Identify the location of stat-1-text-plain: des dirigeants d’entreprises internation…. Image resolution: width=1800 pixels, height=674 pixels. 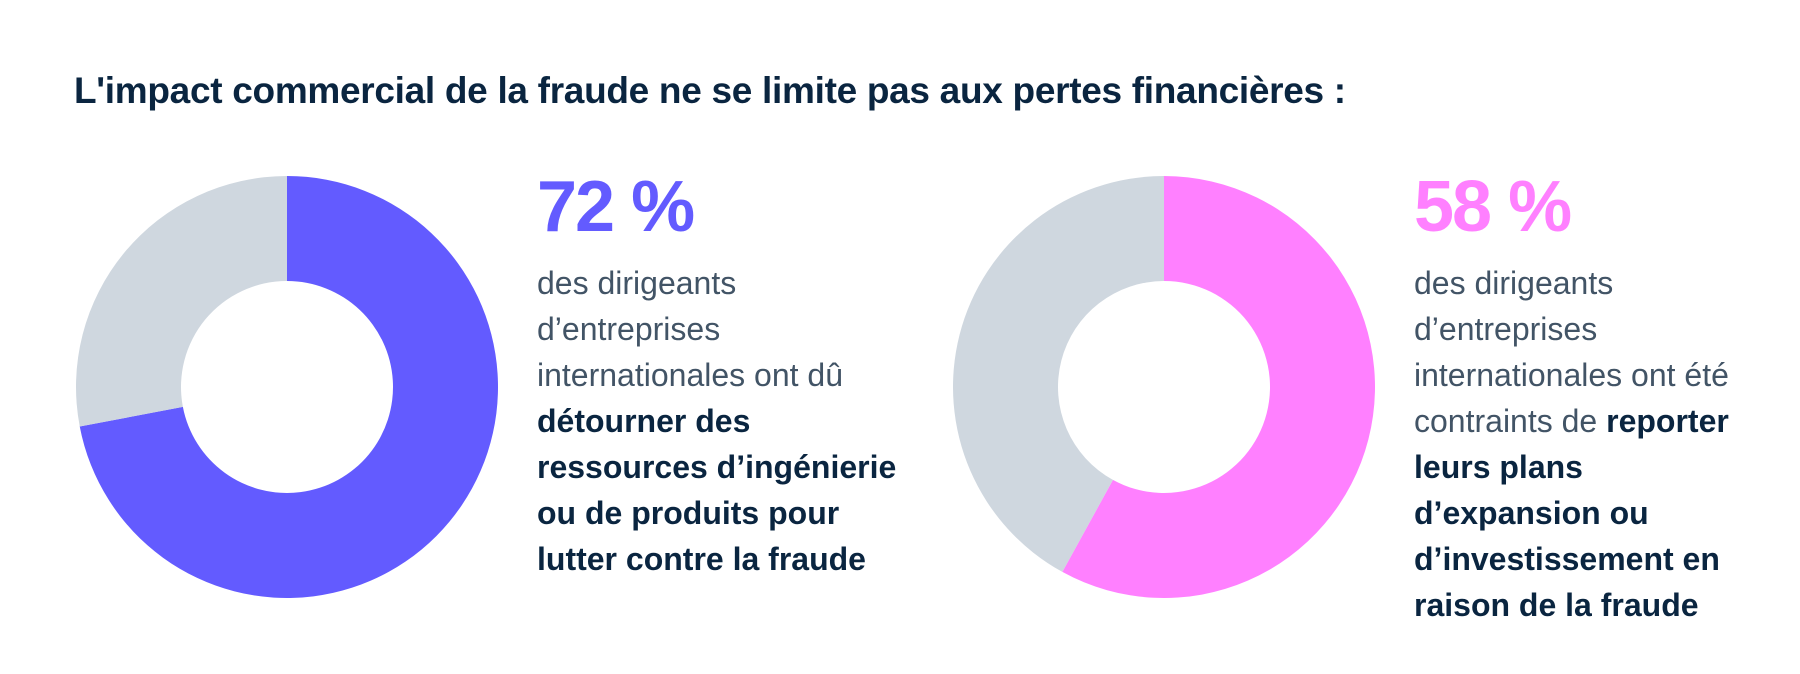
(690, 329).